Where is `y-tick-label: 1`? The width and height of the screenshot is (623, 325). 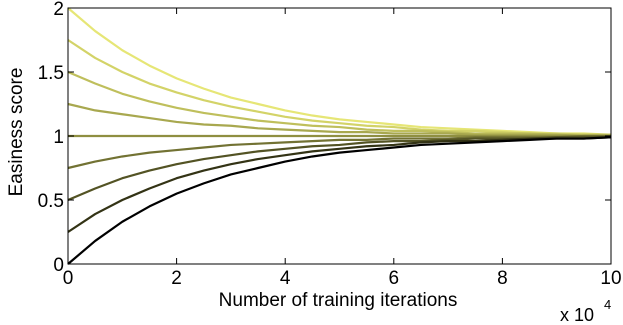 y-tick-label: 1 is located at coordinates (58, 137).